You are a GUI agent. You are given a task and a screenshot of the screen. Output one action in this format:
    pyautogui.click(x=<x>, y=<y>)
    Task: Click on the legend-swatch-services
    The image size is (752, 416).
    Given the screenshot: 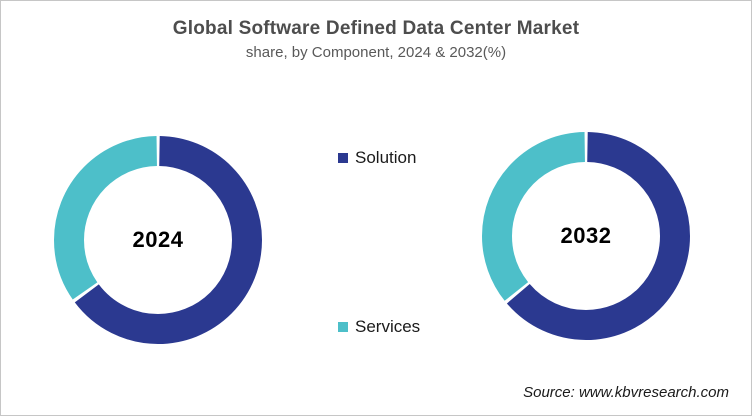 What is the action you would take?
    pyautogui.click(x=343, y=327)
    